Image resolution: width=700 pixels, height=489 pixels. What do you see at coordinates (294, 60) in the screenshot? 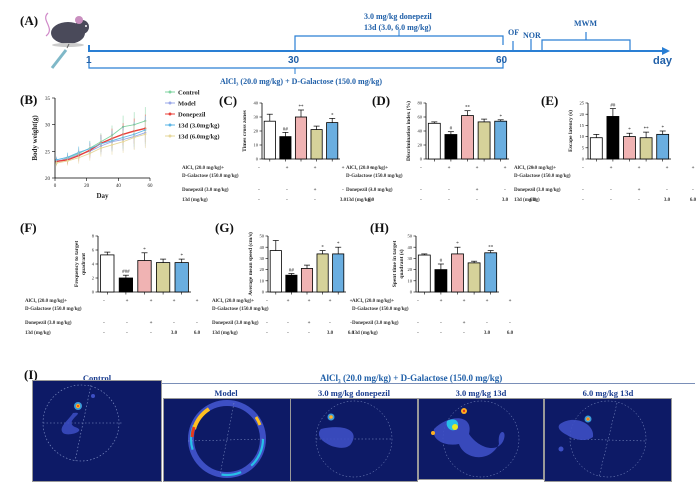
I see `timeline-day-30: 30` at bounding box center [294, 60].